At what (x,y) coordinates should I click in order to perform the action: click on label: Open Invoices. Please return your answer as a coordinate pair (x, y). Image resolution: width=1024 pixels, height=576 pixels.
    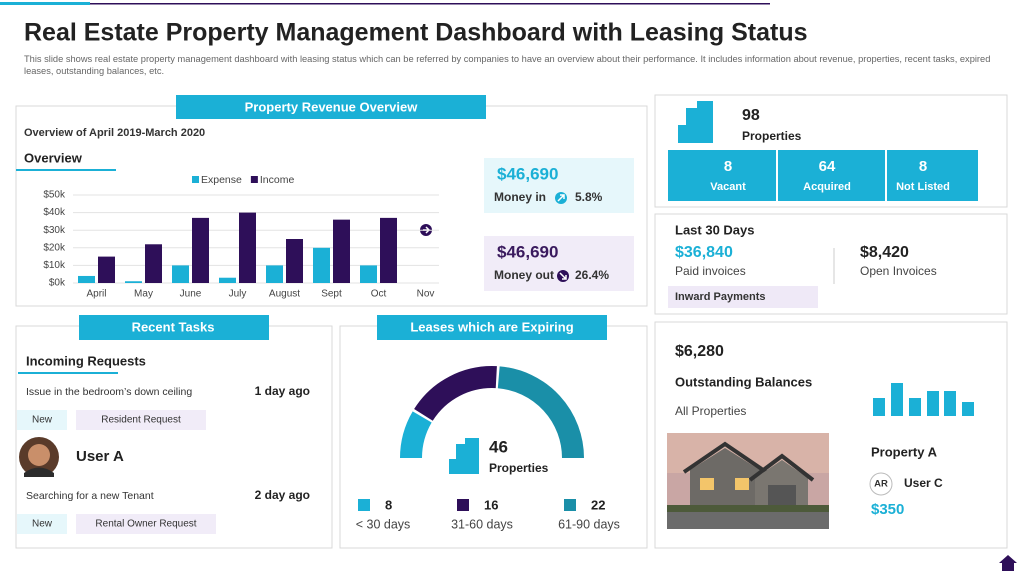
    Looking at the image, I should click on (898, 271).